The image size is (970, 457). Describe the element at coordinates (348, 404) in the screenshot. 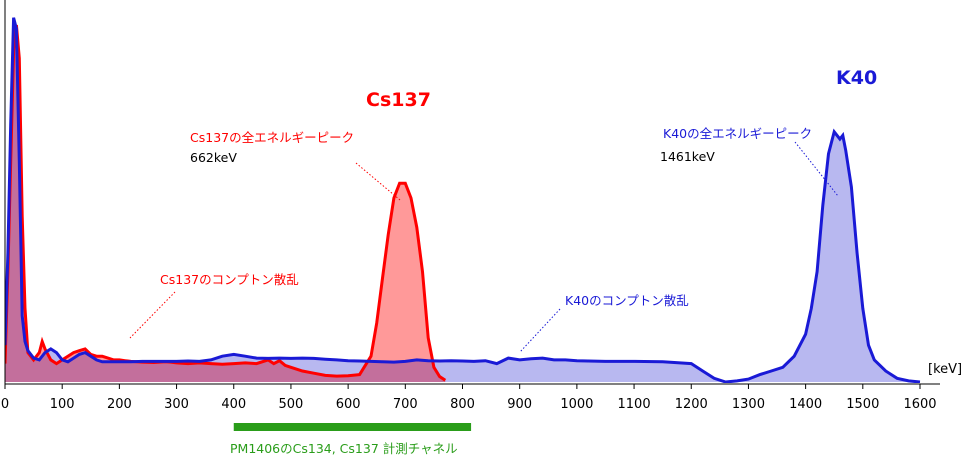

I see `x-tick-label-600: 600` at that location.